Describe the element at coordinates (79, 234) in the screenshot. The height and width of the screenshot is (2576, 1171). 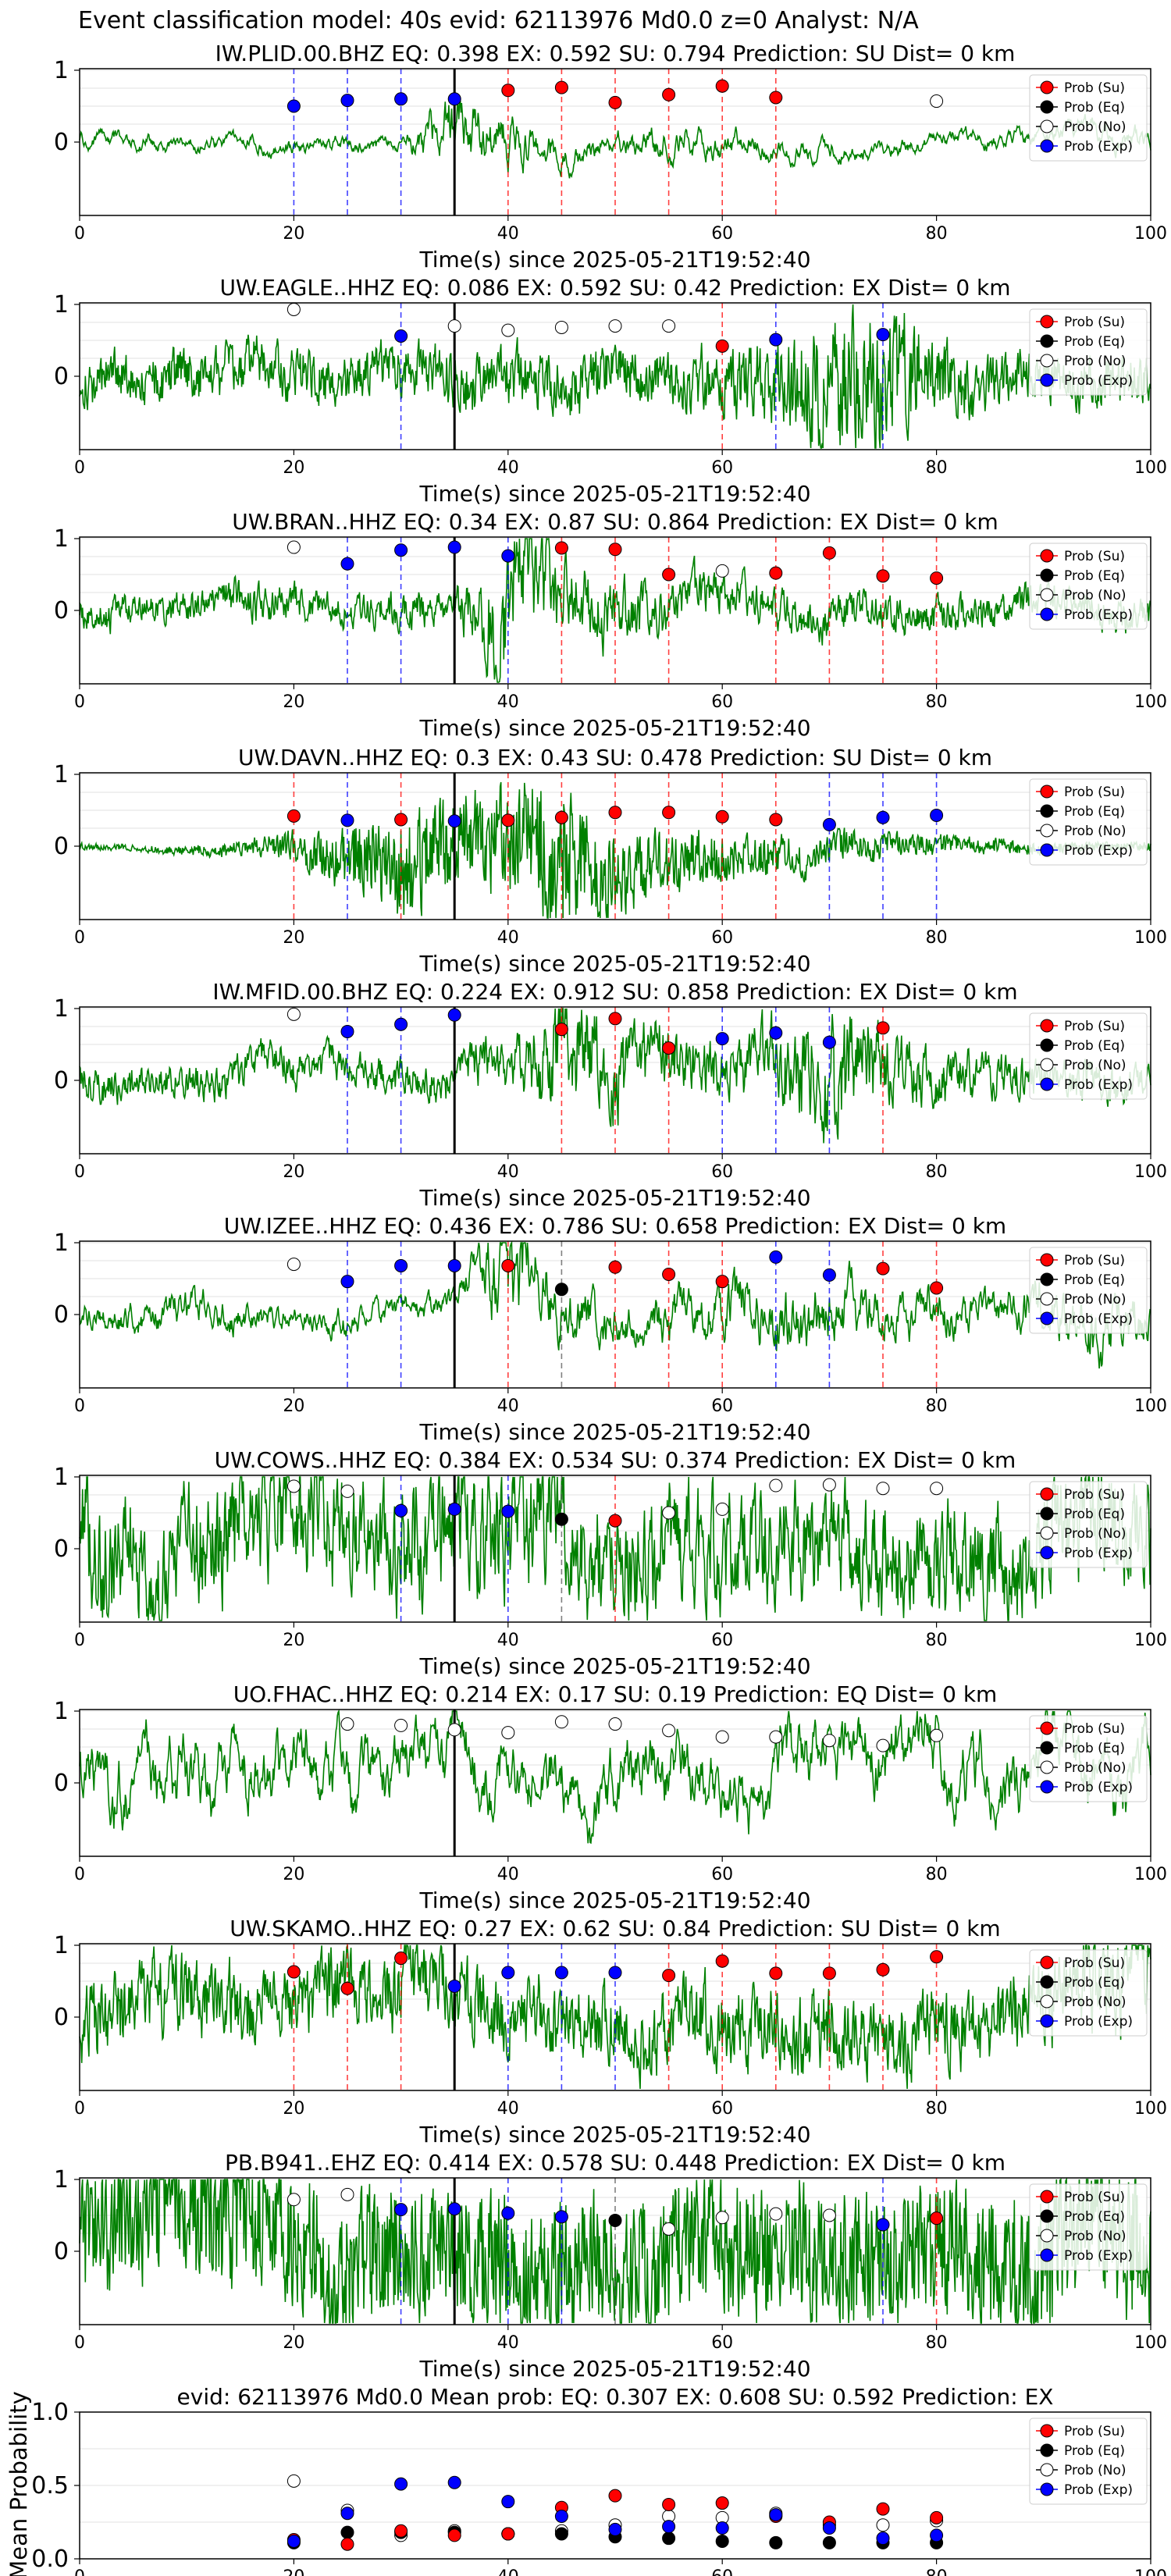
I see `panel-1-xtick-label: 0` at that location.